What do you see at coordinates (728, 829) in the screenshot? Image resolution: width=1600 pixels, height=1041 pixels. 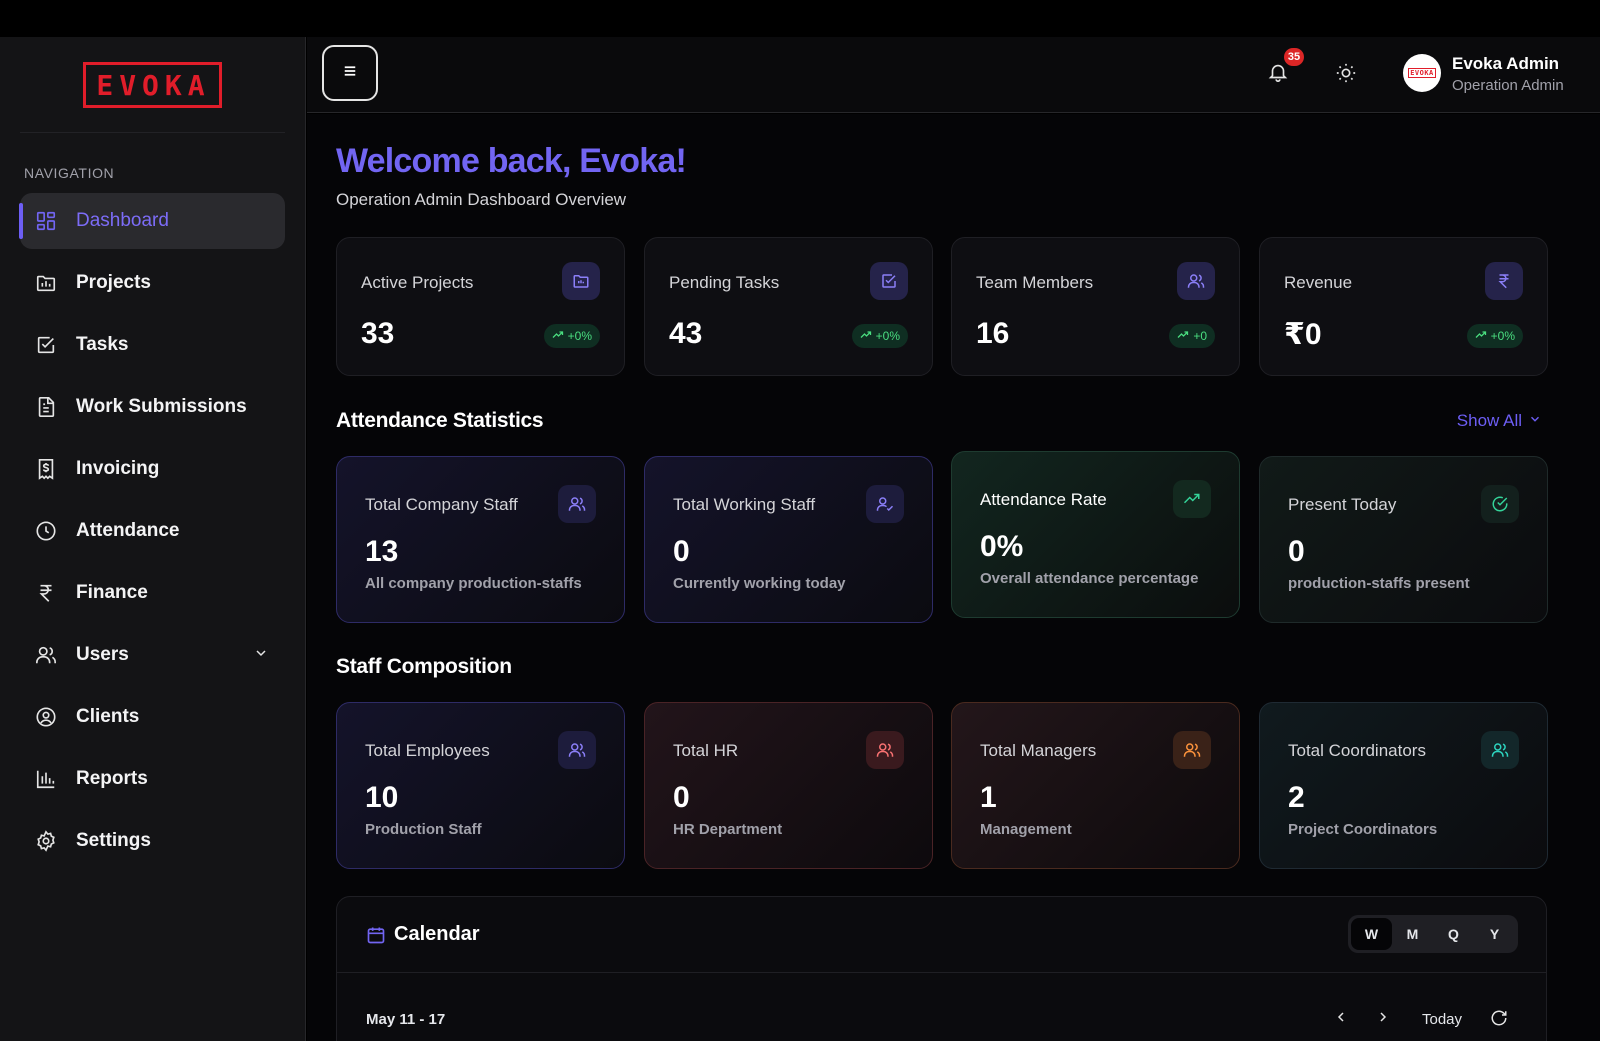 I see `composition-subtitle: HR Department` at bounding box center [728, 829].